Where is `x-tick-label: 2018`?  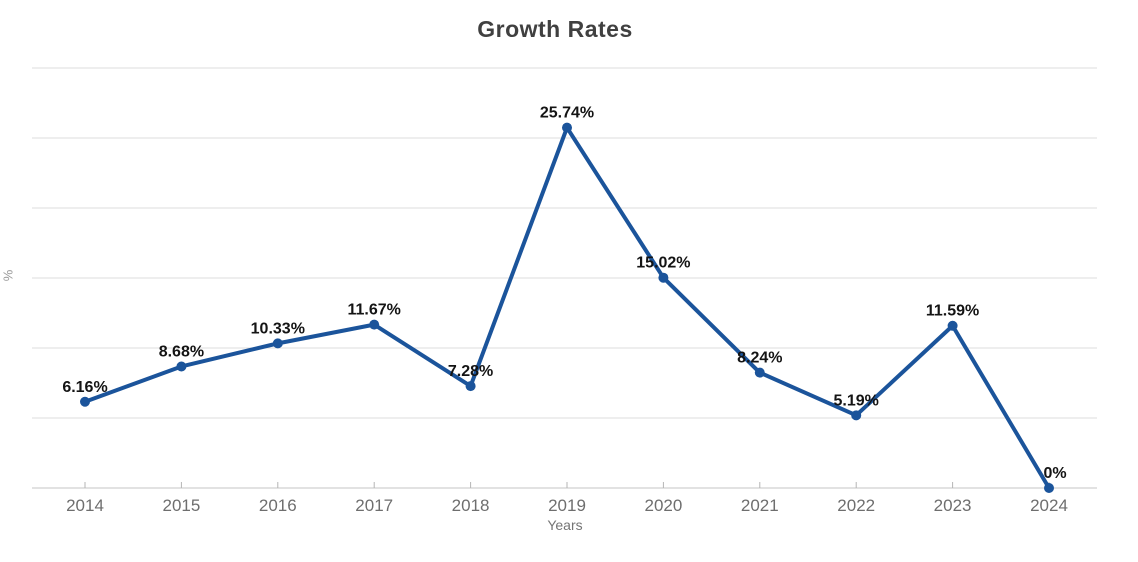 x-tick-label: 2018 is located at coordinates (471, 505).